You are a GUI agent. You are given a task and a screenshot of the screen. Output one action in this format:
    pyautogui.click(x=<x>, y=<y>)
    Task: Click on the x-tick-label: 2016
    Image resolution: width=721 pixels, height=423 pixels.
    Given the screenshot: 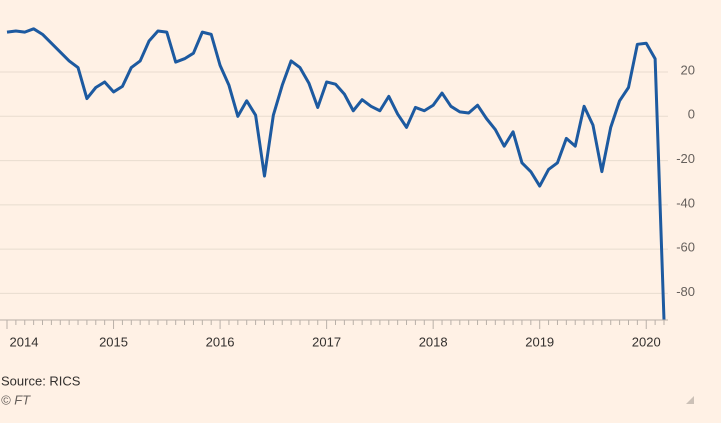 What is the action you would take?
    pyautogui.click(x=220, y=341)
    